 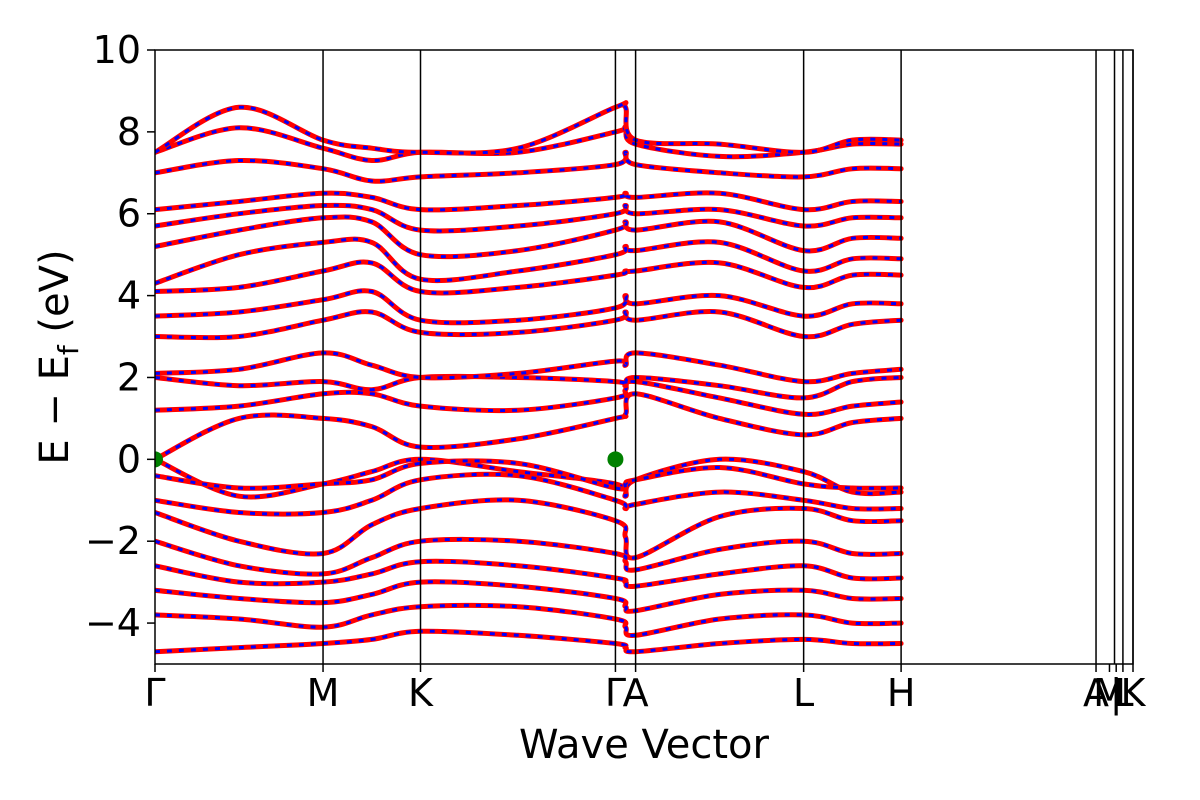 I want to click on kpoint-label: |, so click(x=1116, y=693).